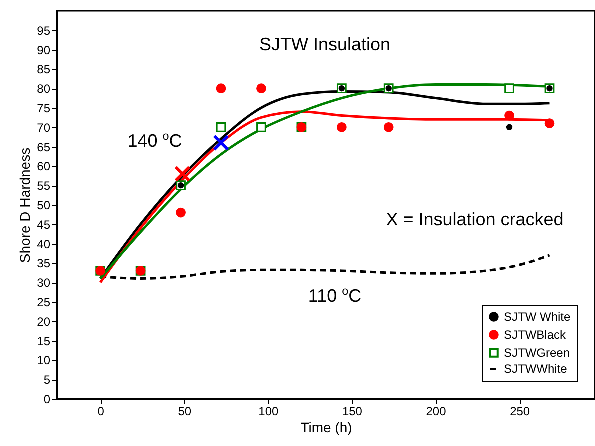 The width and height of the screenshot is (595, 446). Describe the element at coordinates (44, 167) in the screenshot. I see `y-tick-label: 60` at that location.